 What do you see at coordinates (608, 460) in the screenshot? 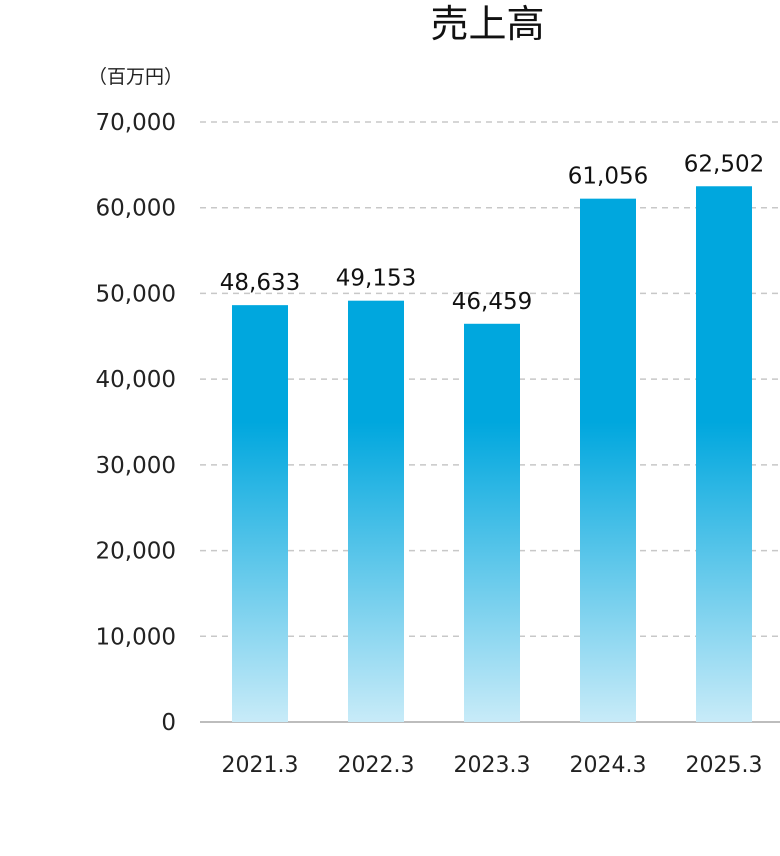
I see `bar-2024.3` at bounding box center [608, 460].